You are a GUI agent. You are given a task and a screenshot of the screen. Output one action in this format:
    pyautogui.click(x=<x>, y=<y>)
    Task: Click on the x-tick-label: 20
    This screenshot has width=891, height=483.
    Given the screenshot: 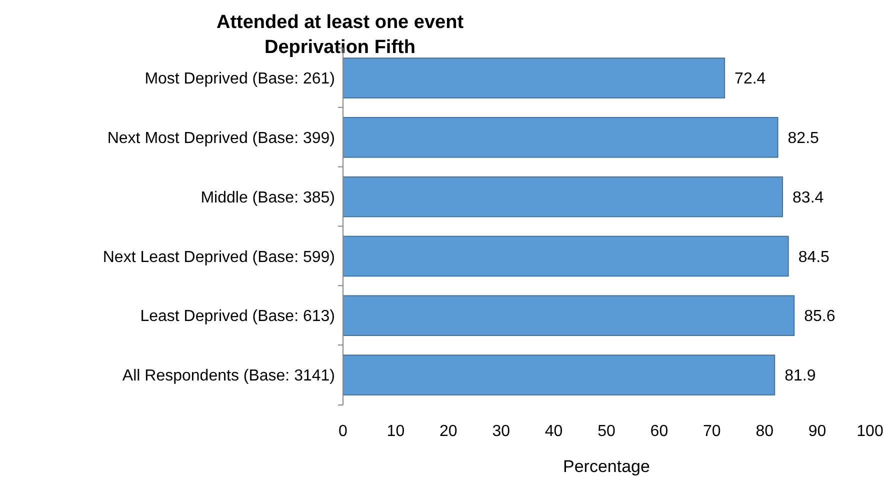 What is the action you would take?
    pyautogui.click(x=449, y=431)
    